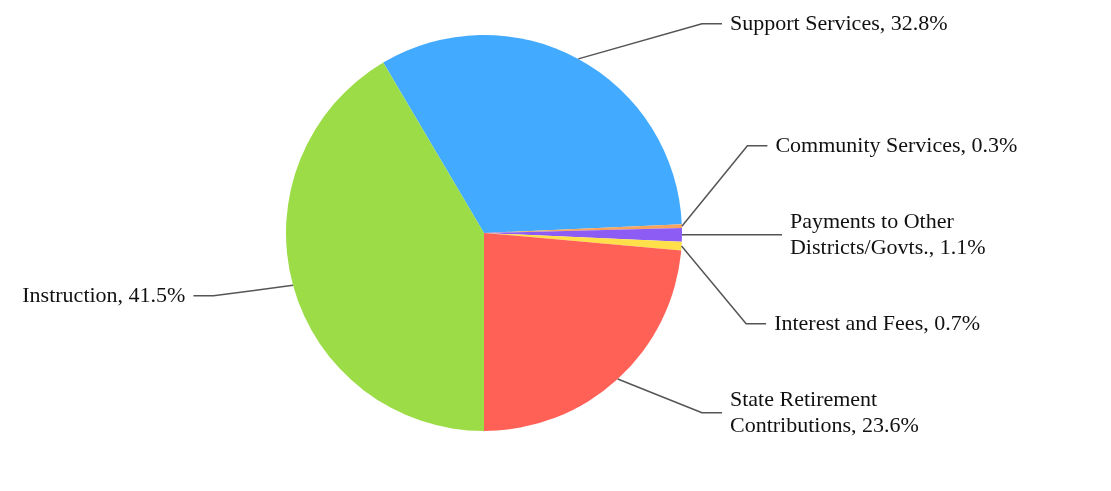 The image size is (1111, 491). Describe the element at coordinates (839, 23) in the screenshot. I see `slice-label: Support Services, 32.8%` at that location.